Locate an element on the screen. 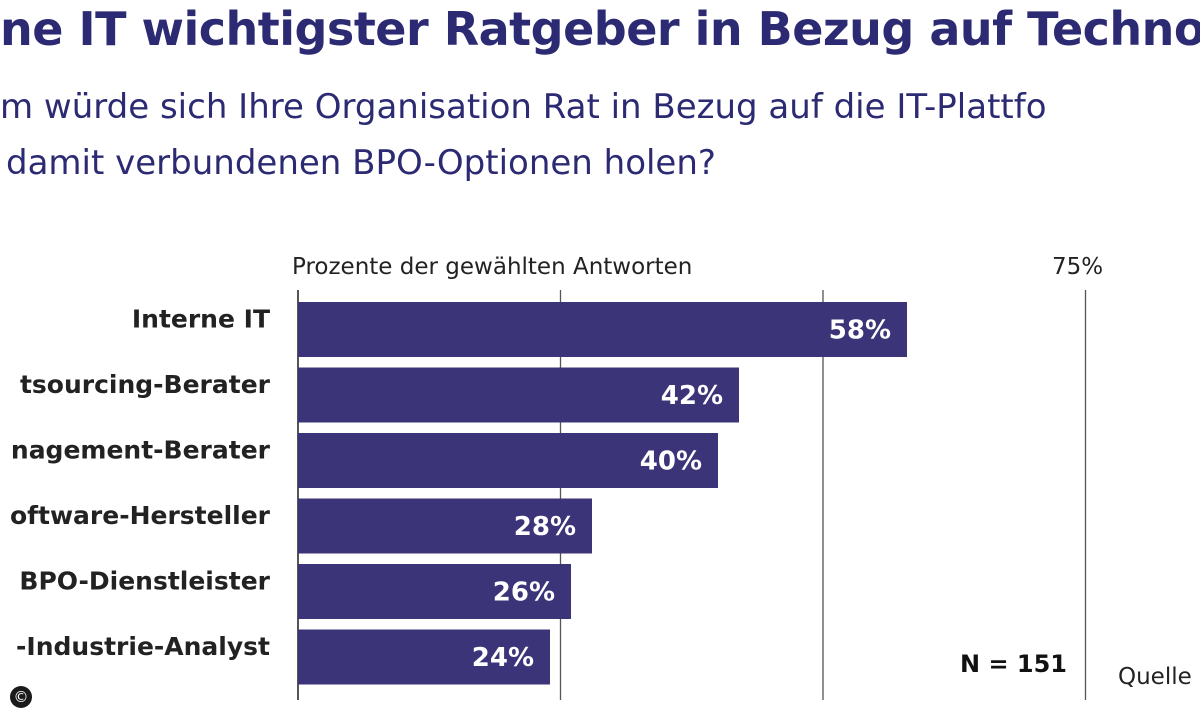 Image resolution: width=1200 pixels, height=720 pixels. value-label-5: 26% is located at coordinates (524, 593).